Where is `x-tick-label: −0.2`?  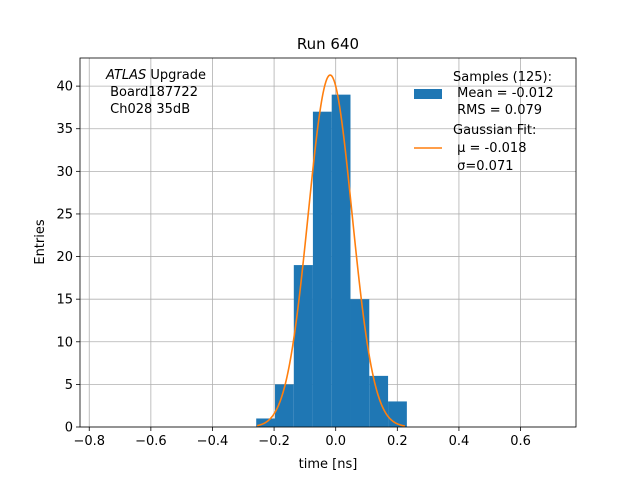 x-tick-label: −0.2 is located at coordinates (274, 441).